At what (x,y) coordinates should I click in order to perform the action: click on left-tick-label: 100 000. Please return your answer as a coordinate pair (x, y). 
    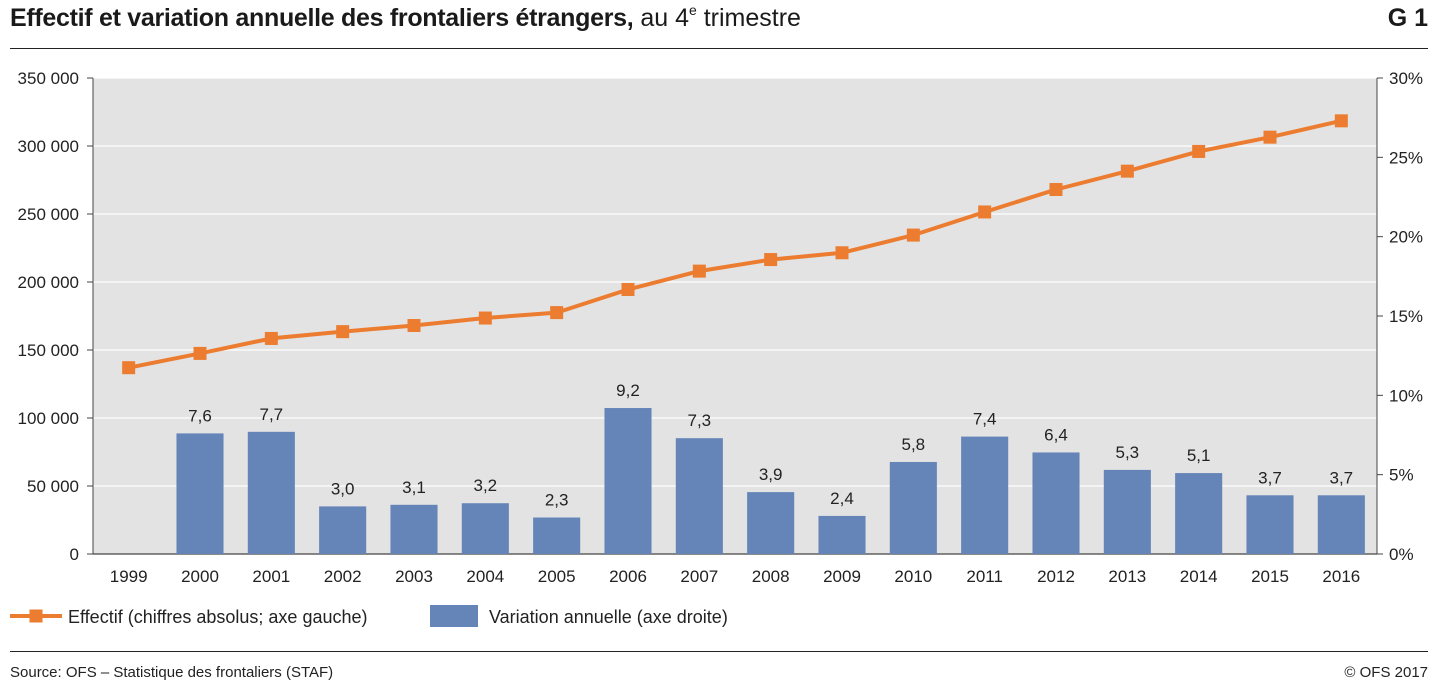
    Looking at the image, I should click on (48, 418).